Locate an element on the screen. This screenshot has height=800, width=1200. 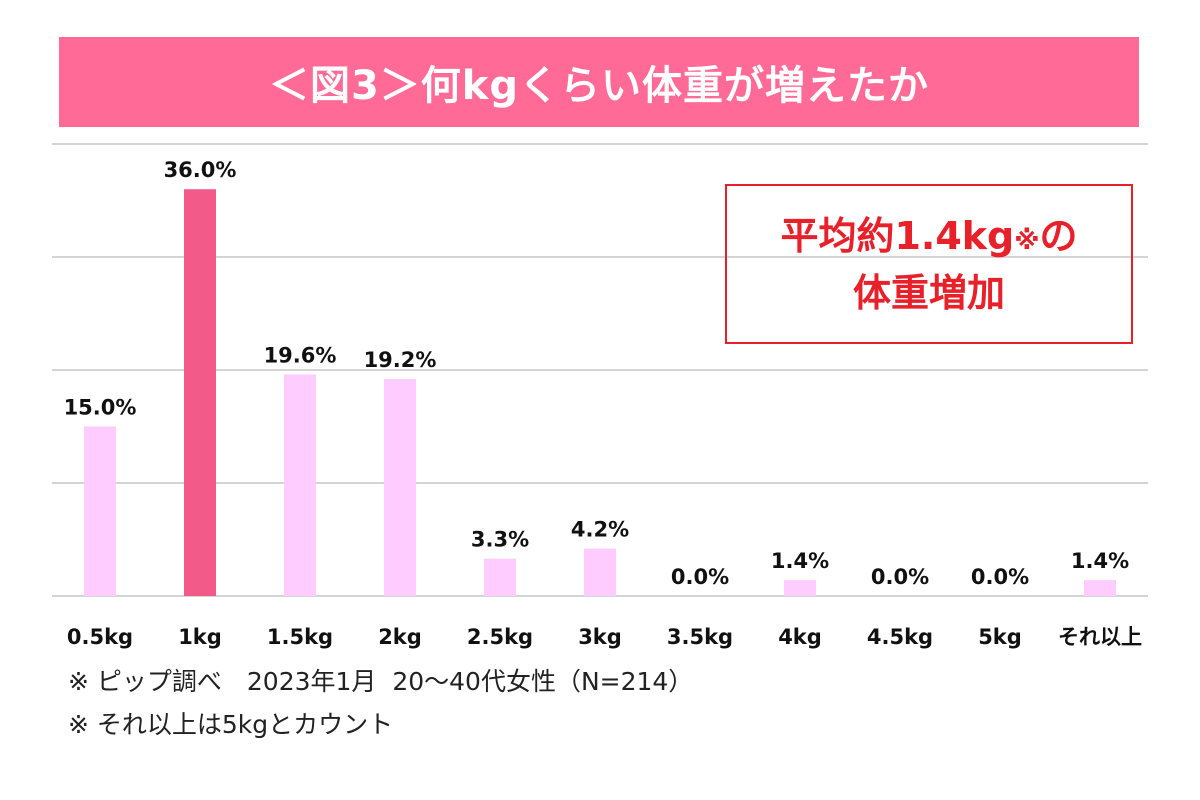
chart-title: ＜図3＞何kgくらい体重が増えたか is located at coordinates (599, 86).